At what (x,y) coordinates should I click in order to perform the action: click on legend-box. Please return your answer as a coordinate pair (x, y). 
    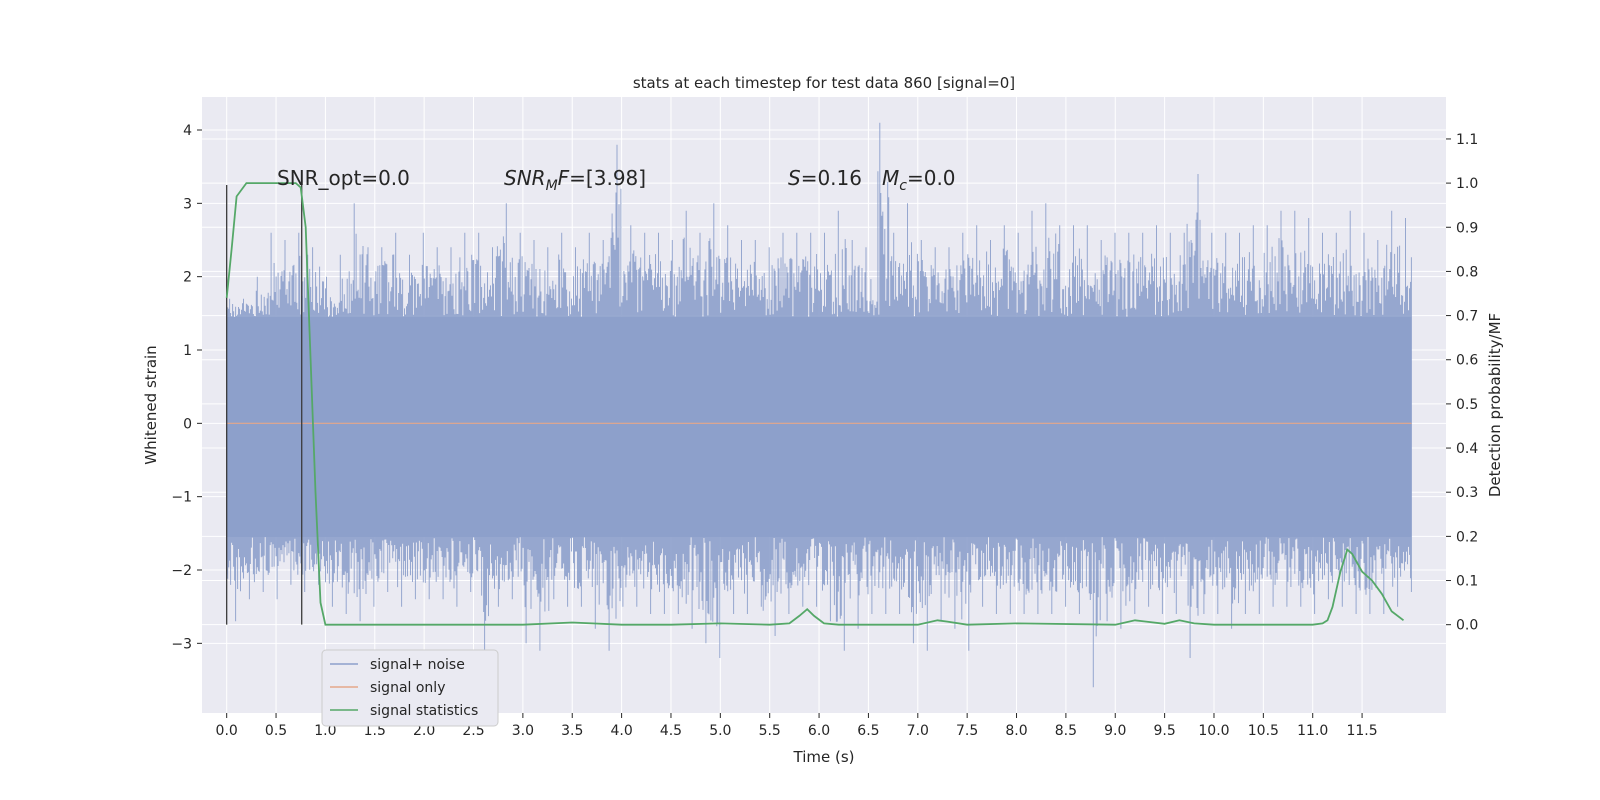
    Looking at the image, I should click on (410, 688).